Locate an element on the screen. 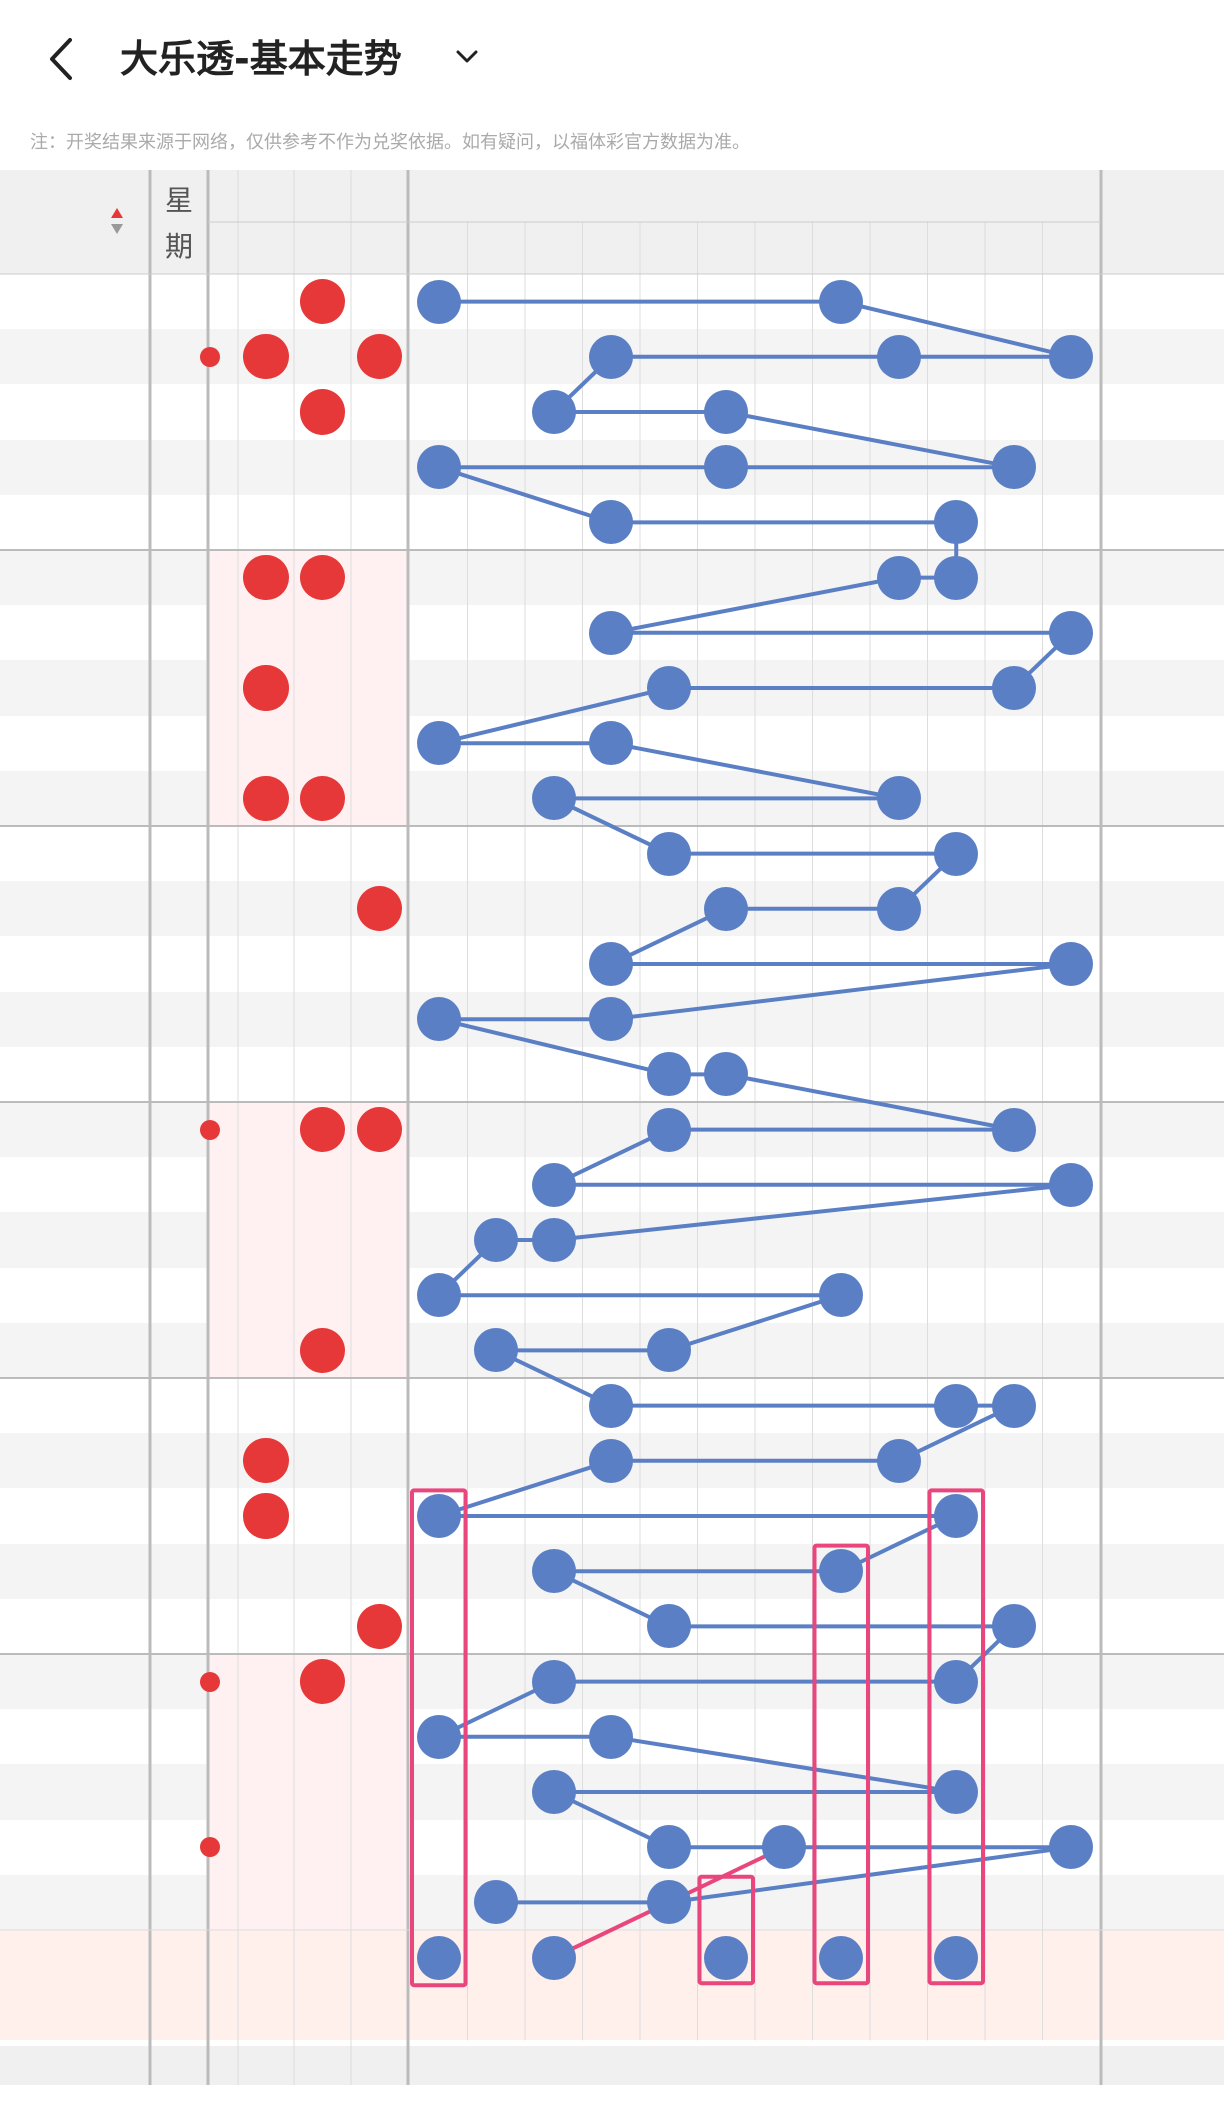  disclaimer-notice: 注：开奖结果来源于网络，仅供参考不作为兑奖依据。如有疑问，以福体彩官方数据为准。 is located at coordinates (390, 142).